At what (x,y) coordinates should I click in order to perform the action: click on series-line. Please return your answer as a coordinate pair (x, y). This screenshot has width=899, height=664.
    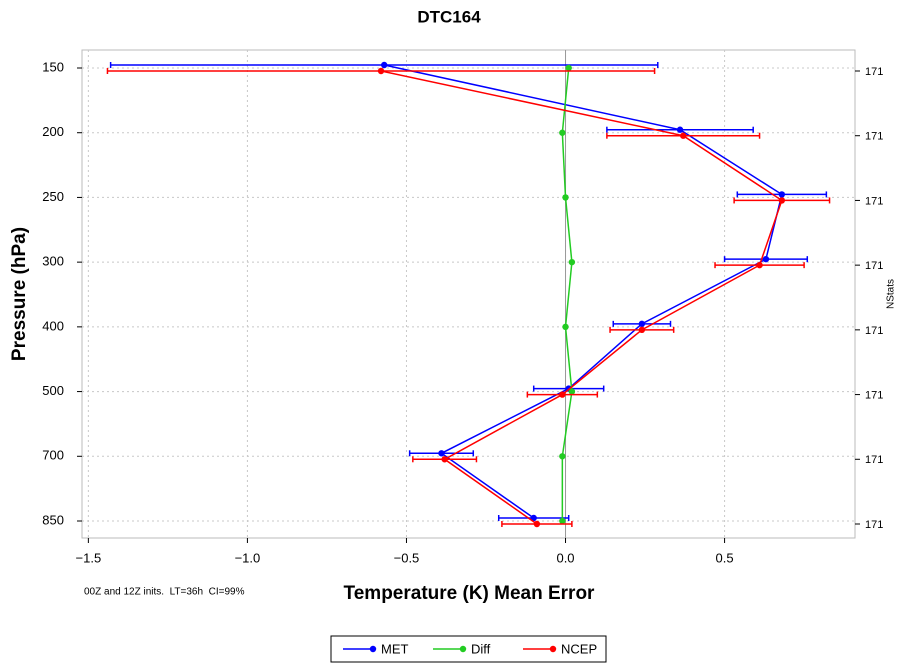
    Looking at the image, I should click on (567, 294).